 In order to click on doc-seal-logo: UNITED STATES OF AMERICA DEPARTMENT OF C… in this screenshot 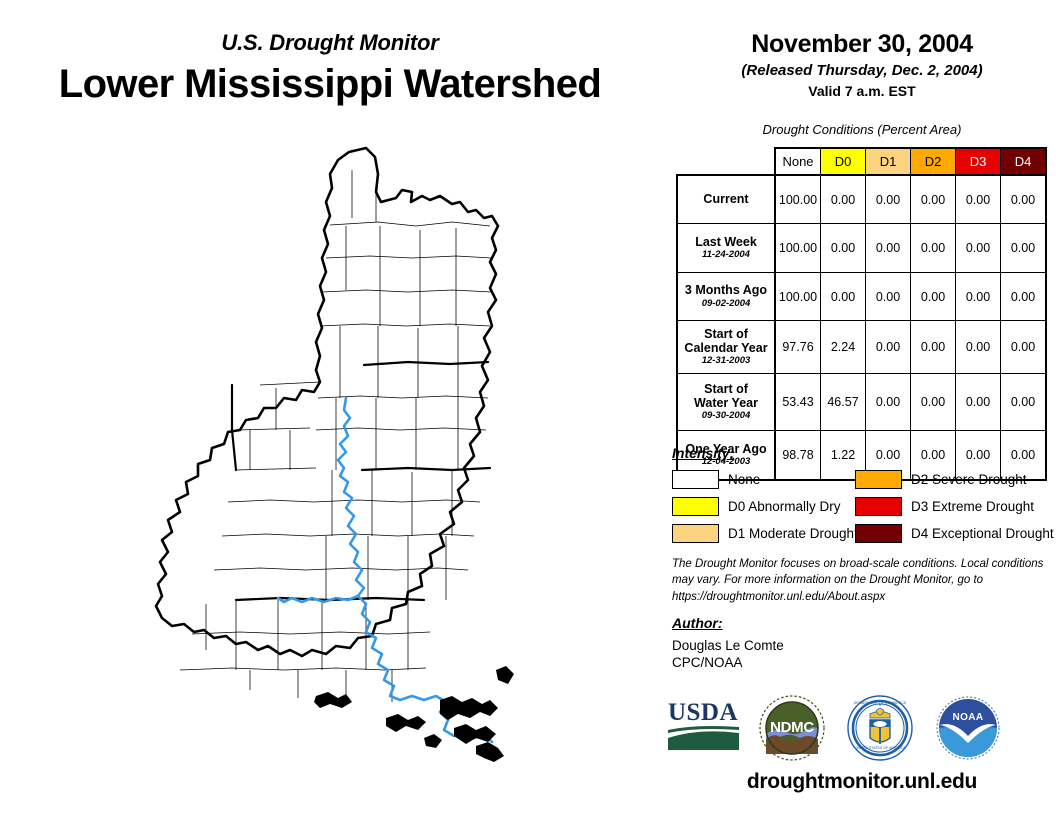, I will do `click(880, 728)`.